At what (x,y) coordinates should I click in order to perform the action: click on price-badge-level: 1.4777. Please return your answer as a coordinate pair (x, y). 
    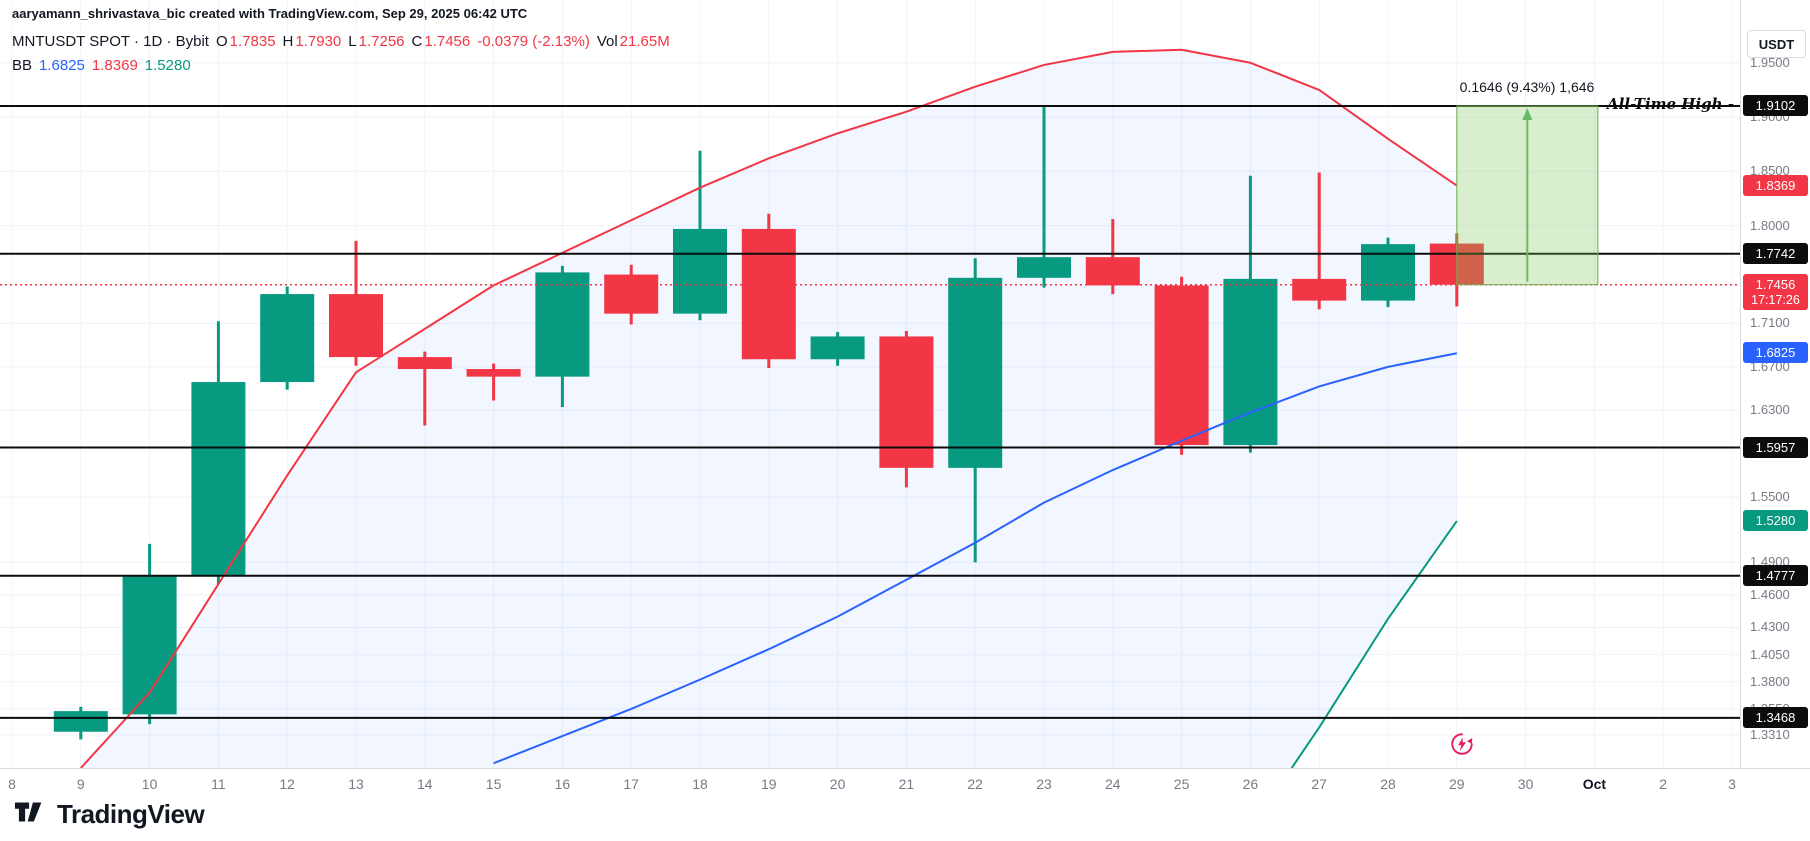
    Looking at the image, I should click on (1775, 575).